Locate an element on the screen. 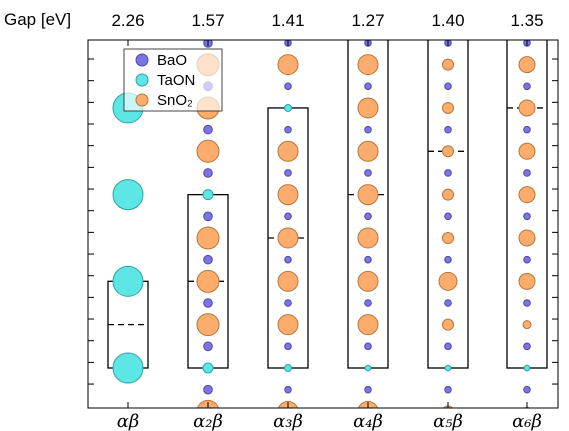 The image size is (569, 431). x-tick-label: α₆β is located at coordinates (527, 421).